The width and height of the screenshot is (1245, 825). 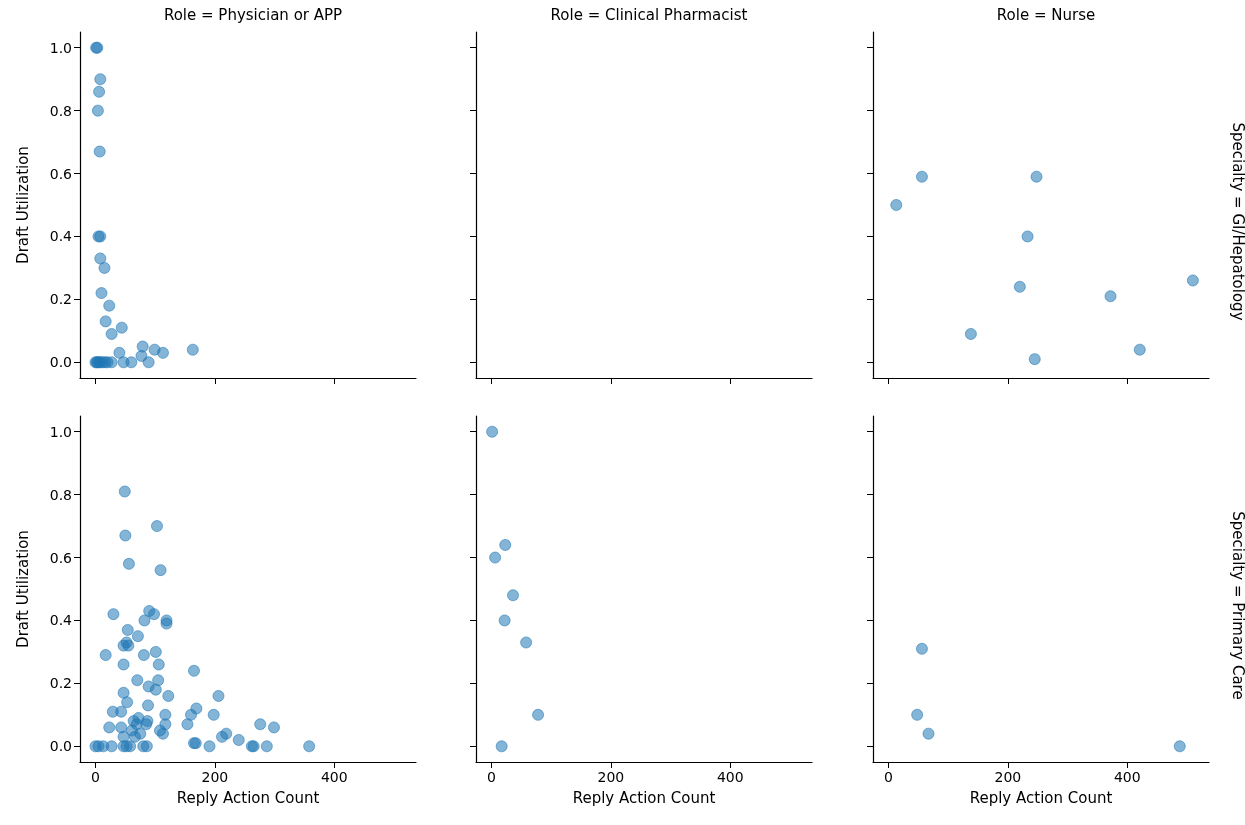 What do you see at coordinates (1046, 14) in the screenshot?
I see `chart-title: Role = Nurse` at bounding box center [1046, 14].